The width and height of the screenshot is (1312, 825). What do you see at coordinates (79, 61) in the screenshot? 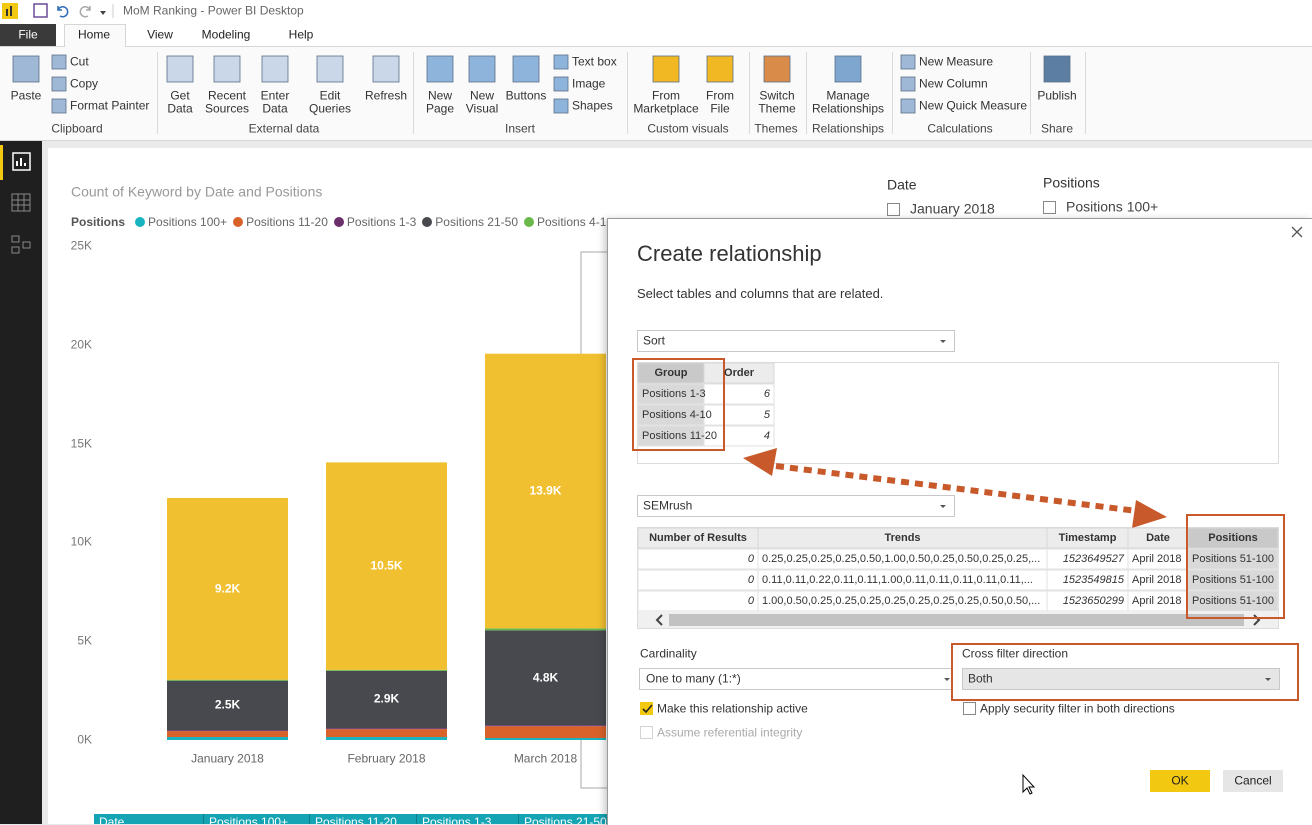
I see `ribbon-button-label: Cut` at bounding box center [79, 61].